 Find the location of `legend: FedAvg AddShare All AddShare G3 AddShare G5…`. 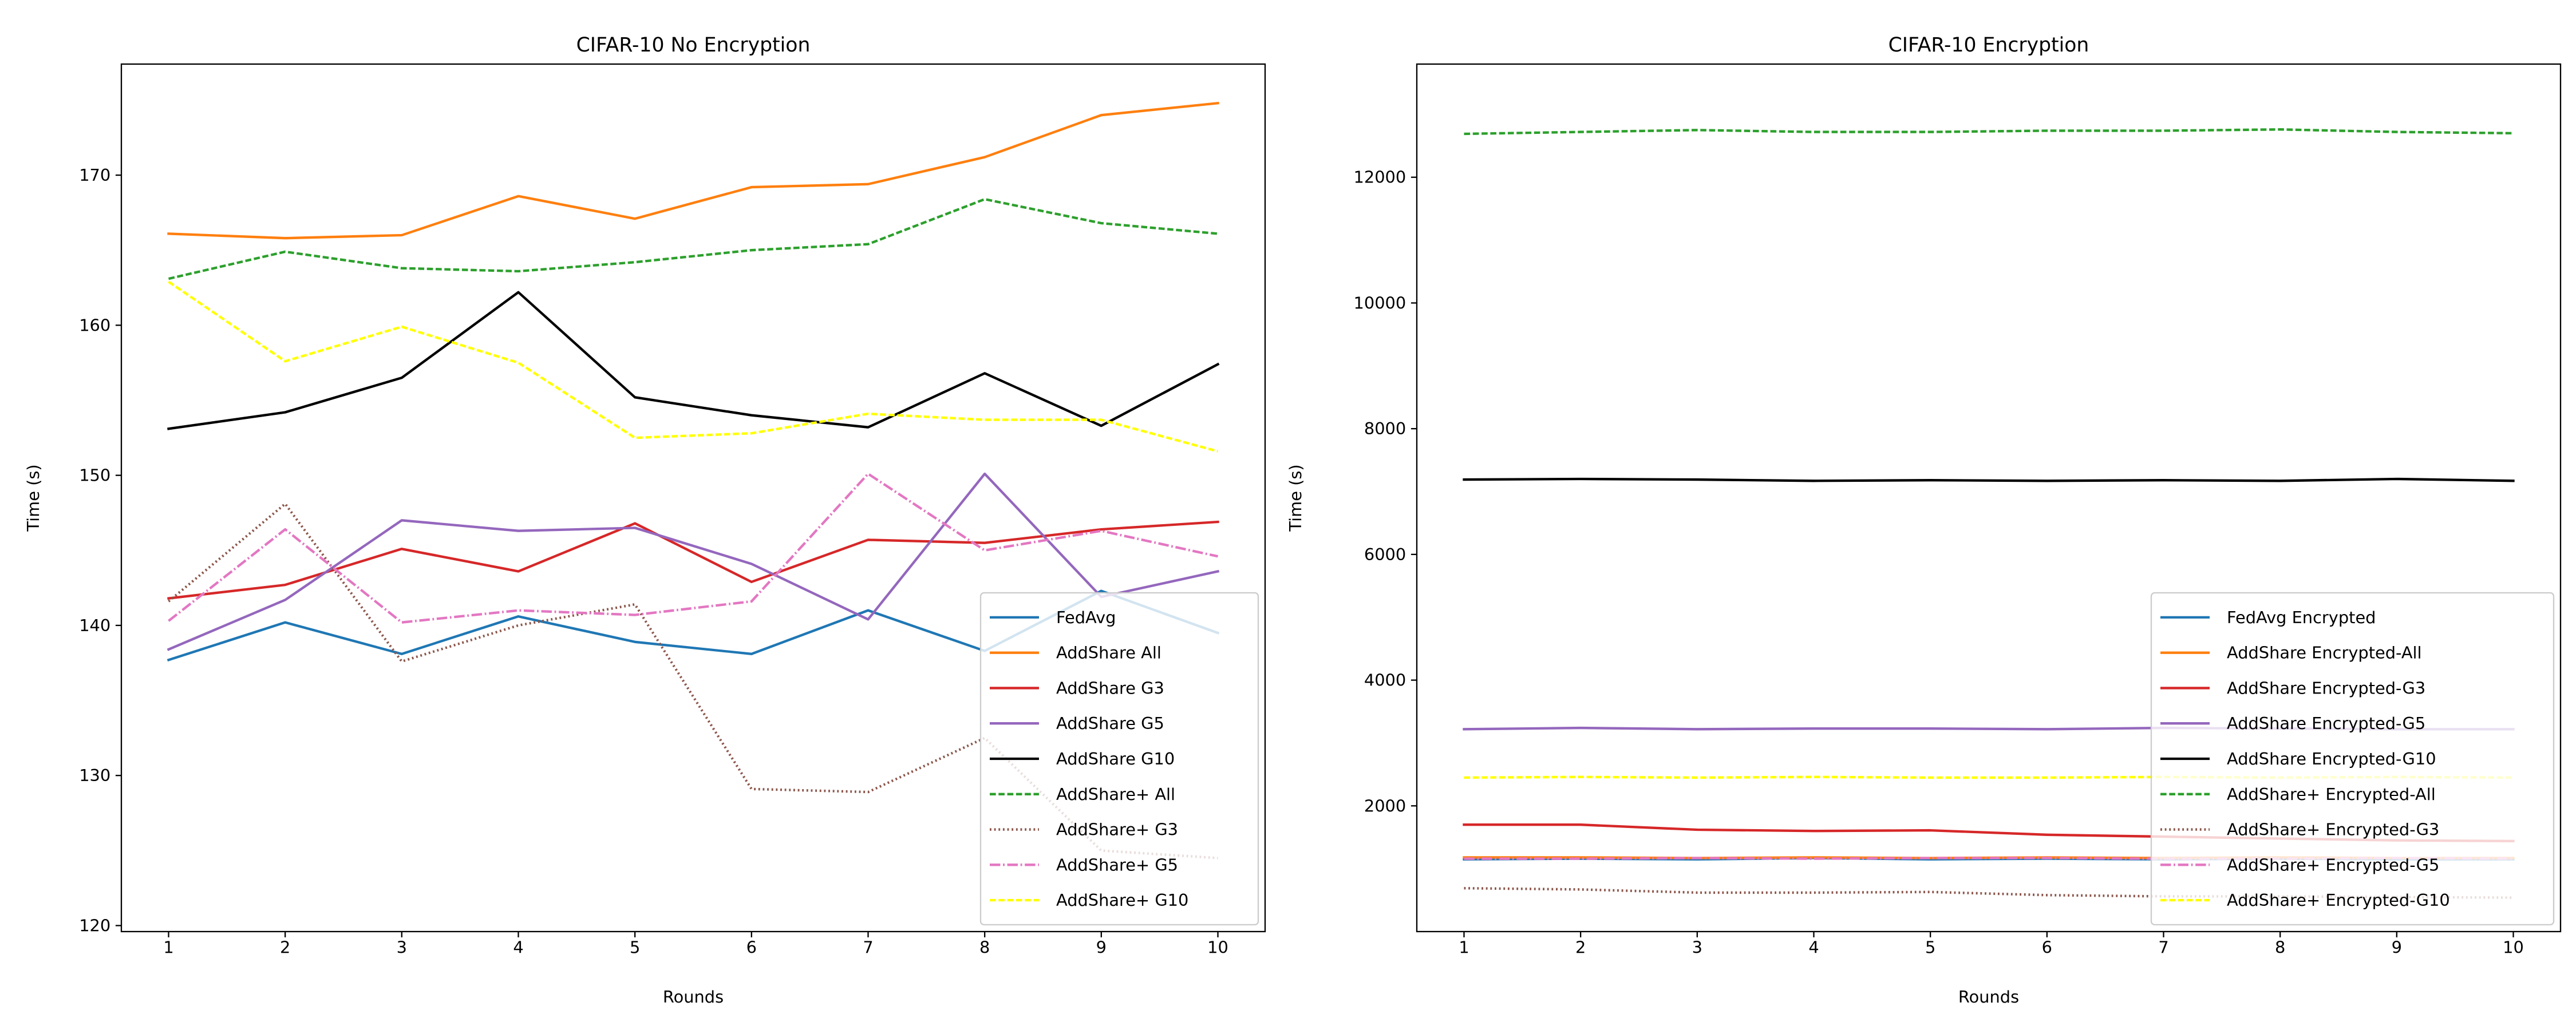

legend: FedAvg AddShare All AddShare G3 AddShare G5… is located at coordinates (1119, 759).